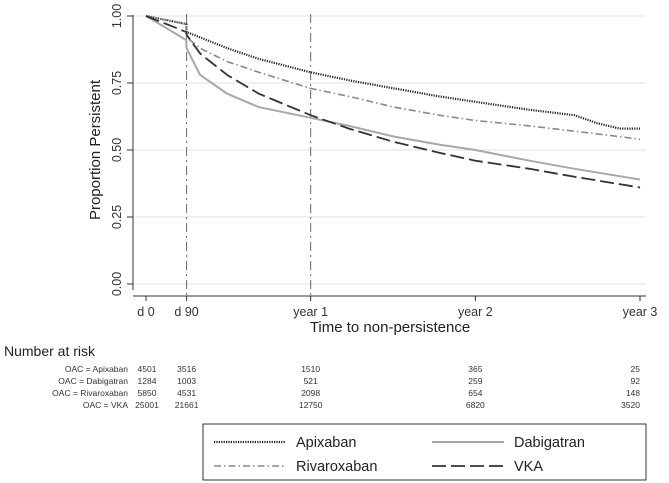  I want to click on risk-cell: 4501, so click(147, 369).